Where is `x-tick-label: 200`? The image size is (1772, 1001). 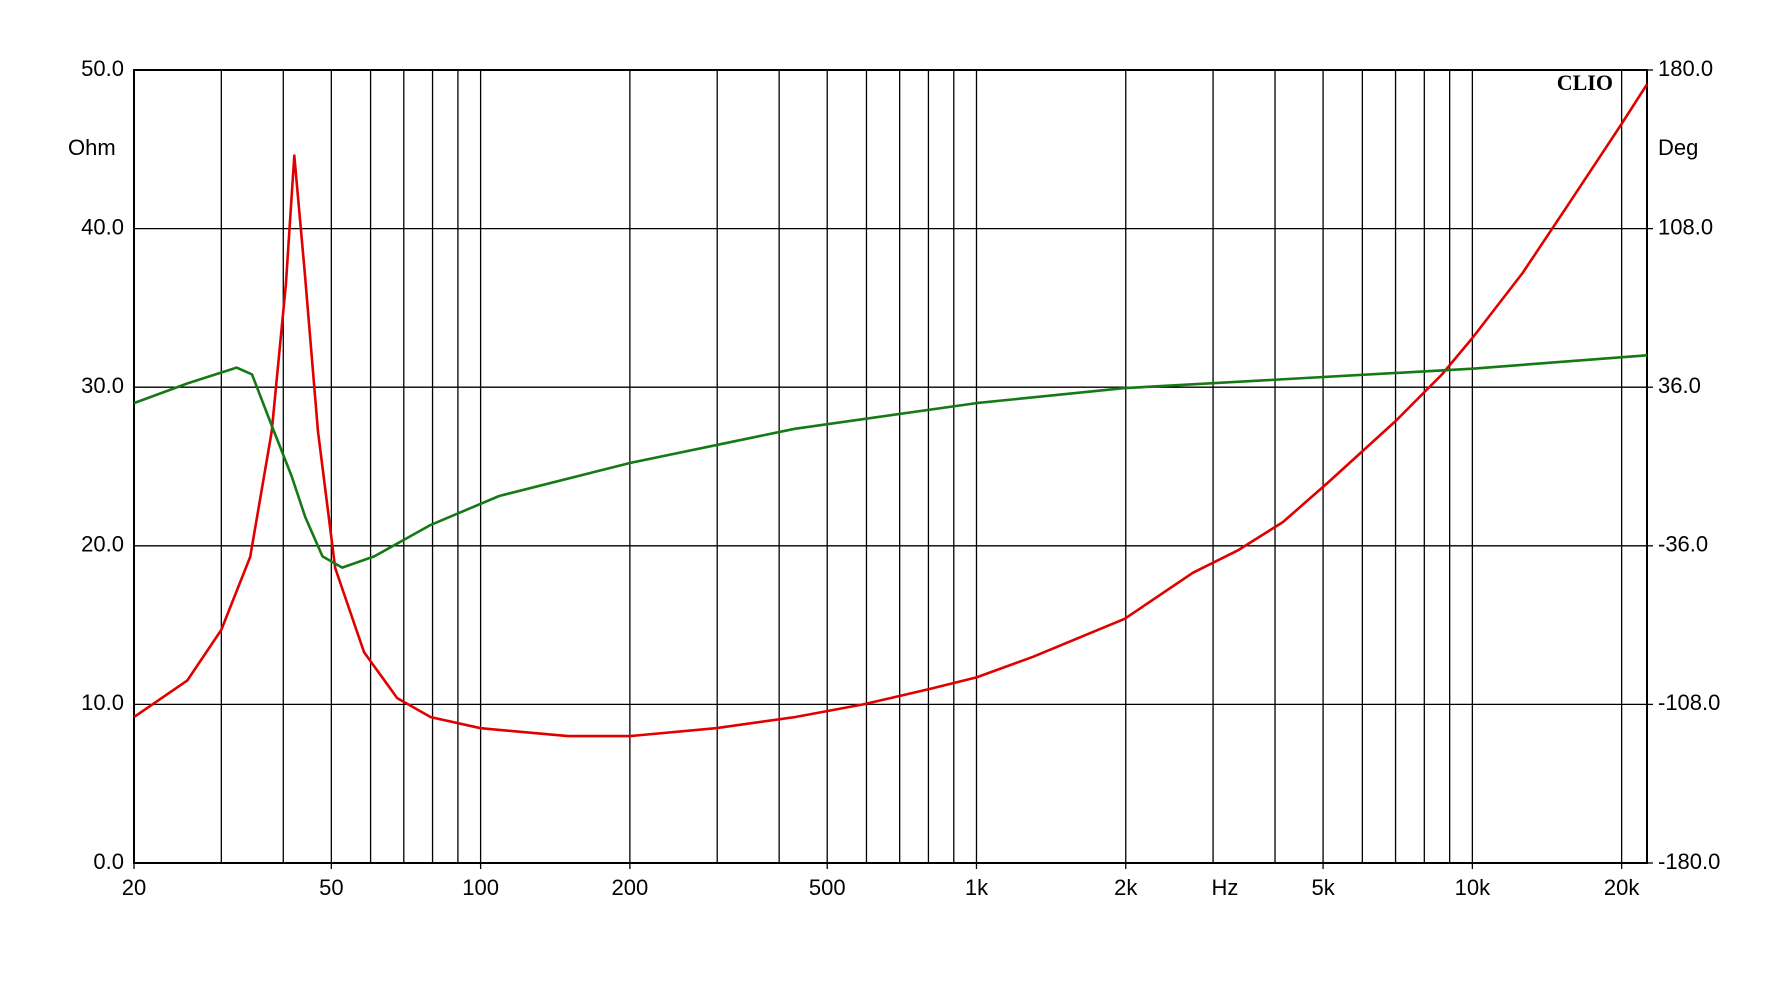
x-tick-label: 200 is located at coordinates (630, 887).